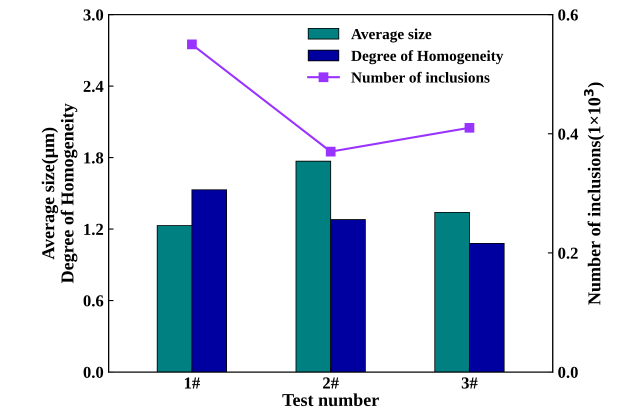 This screenshot has width=639, height=418. Describe the element at coordinates (427, 57) in the screenshot. I see `legend-label: Degree of Homogeneity` at that location.